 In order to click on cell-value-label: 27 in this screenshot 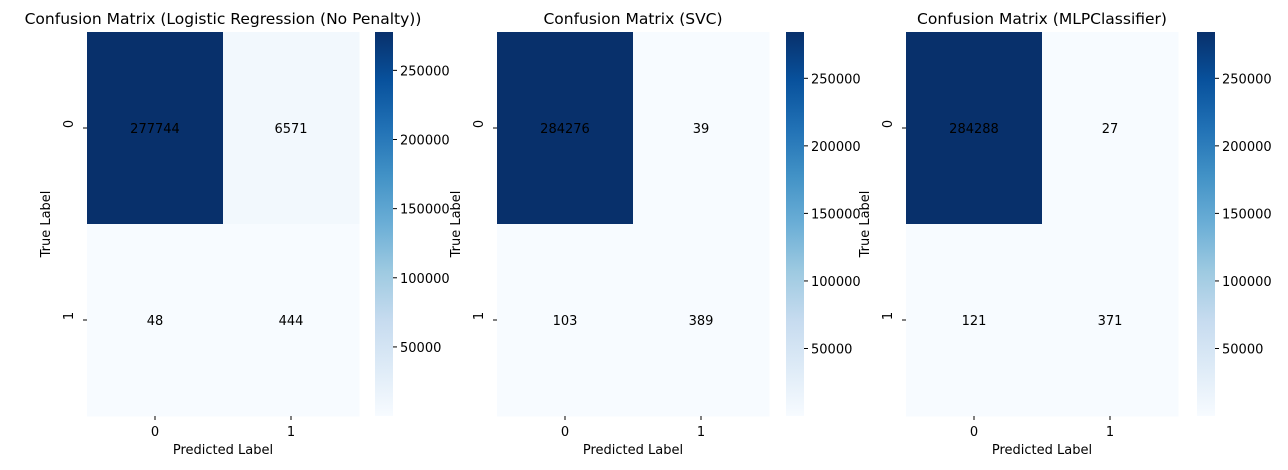, I will do `click(1110, 129)`.